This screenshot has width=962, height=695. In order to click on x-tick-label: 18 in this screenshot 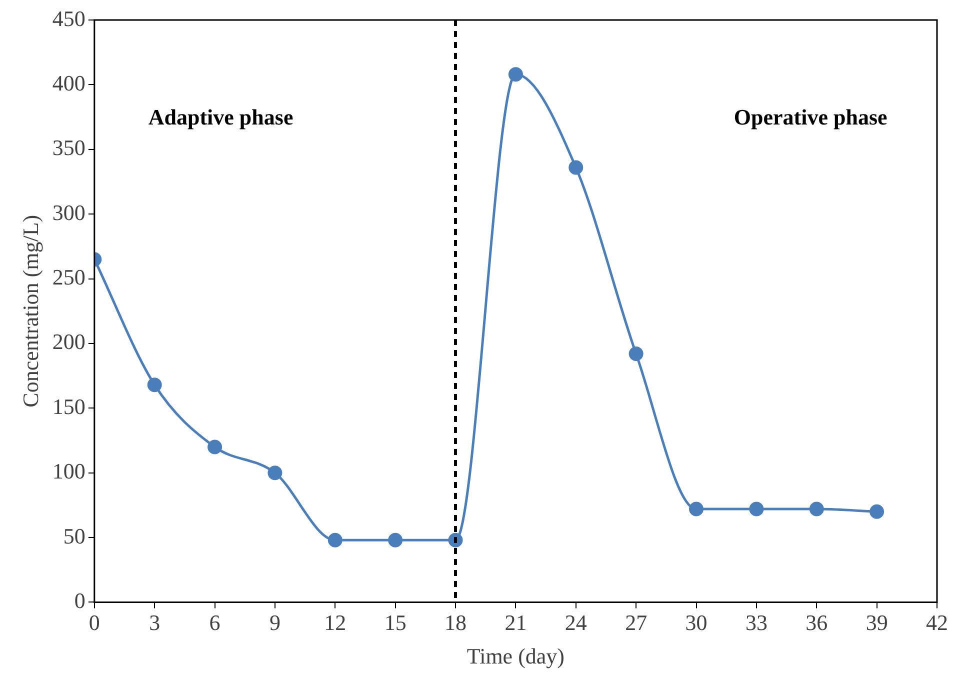, I will do `click(455, 623)`.